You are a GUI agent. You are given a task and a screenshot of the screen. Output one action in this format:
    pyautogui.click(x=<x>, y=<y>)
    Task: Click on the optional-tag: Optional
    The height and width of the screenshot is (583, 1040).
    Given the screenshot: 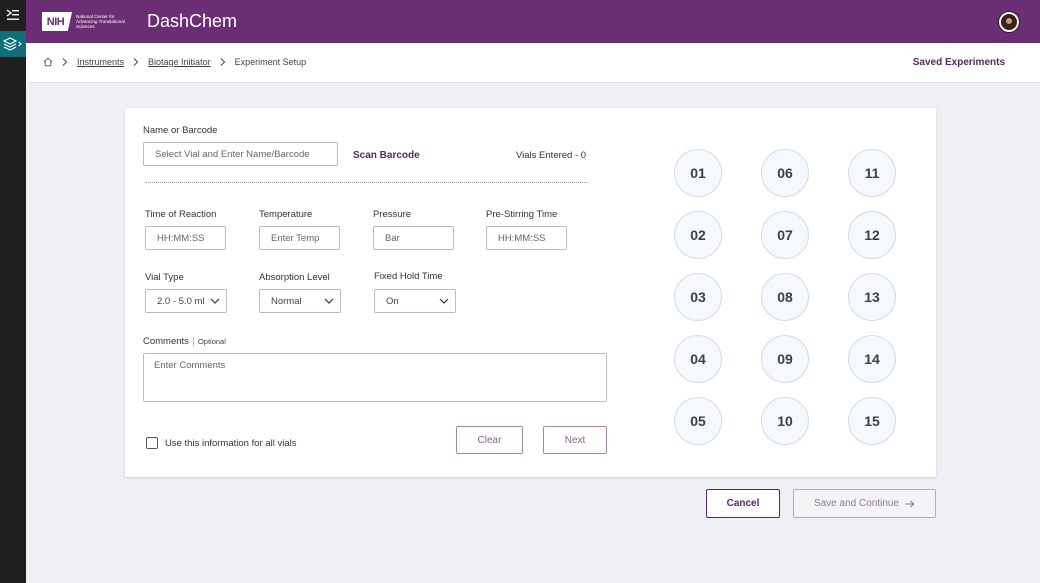 What is the action you would take?
    pyautogui.click(x=209, y=341)
    